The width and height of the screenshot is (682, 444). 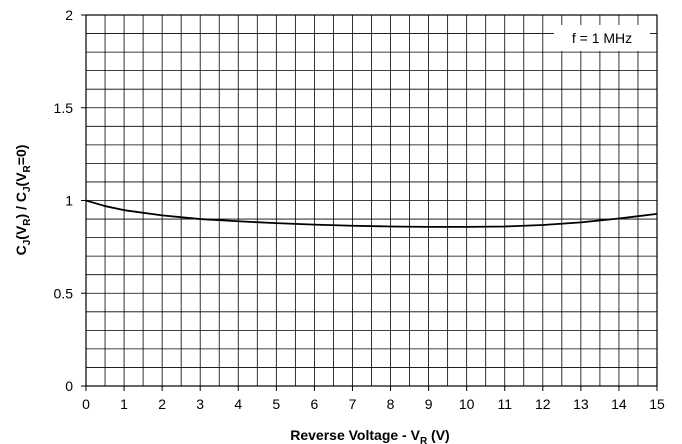 What do you see at coordinates (467, 404) in the screenshot?
I see `x-tick-label: 10` at bounding box center [467, 404].